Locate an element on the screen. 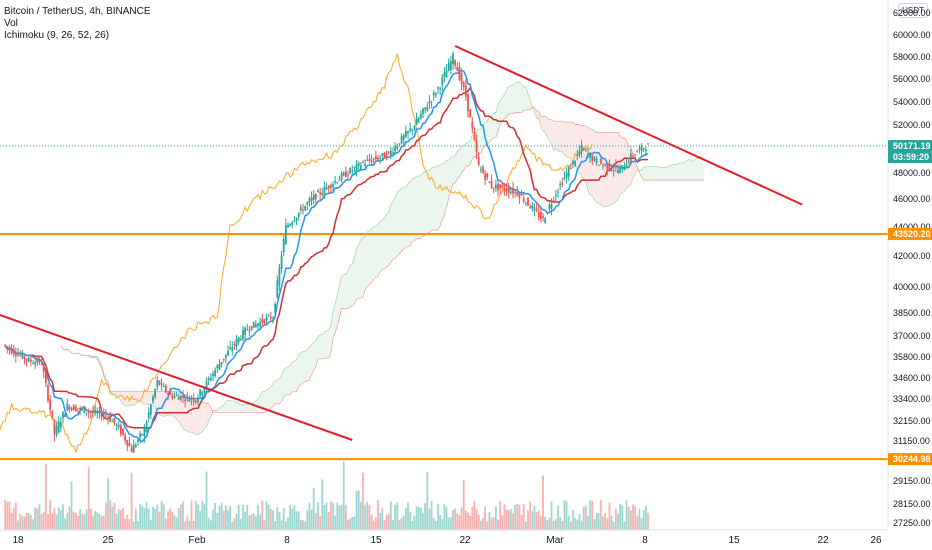  currency-button: USDT is located at coordinates (913, 10).